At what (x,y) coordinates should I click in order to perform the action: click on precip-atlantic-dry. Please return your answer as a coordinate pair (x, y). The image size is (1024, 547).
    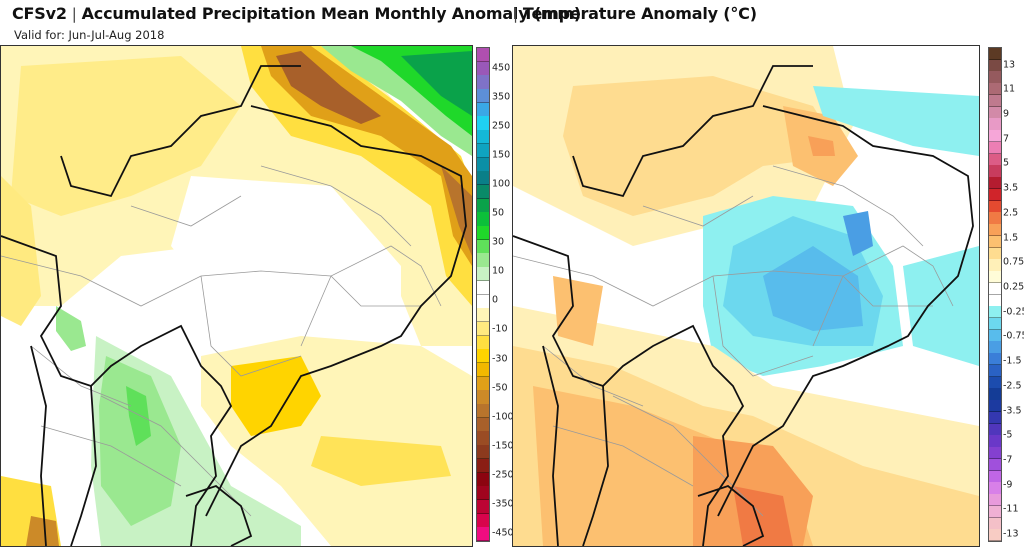
    Looking at the image, I should click on (381, 461).